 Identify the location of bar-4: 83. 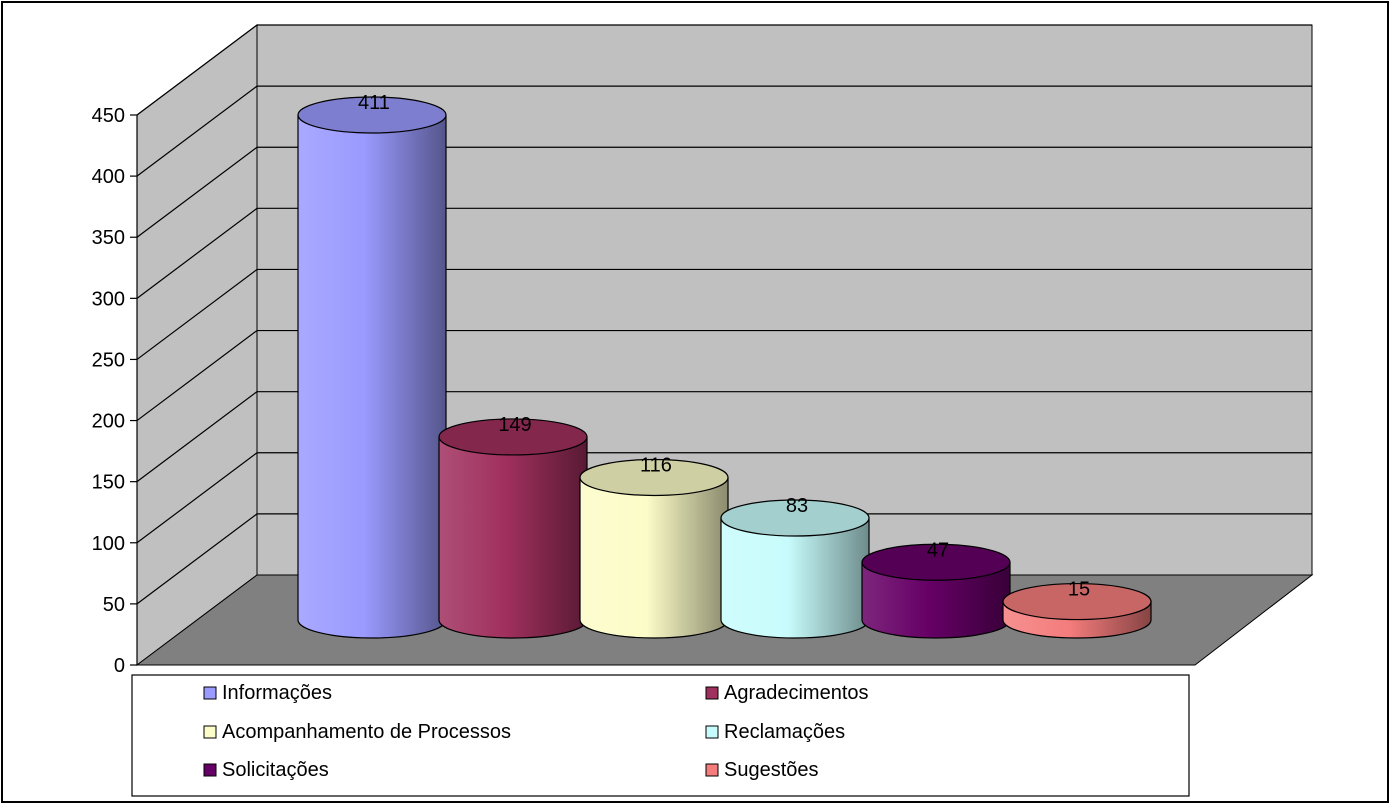
(795, 567).